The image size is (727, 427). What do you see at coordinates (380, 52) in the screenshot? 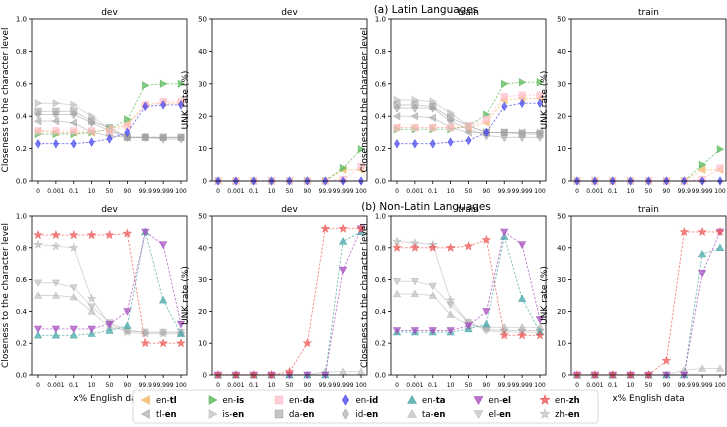
I see `y-tick-label: 0.8` at bounding box center [380, 52].